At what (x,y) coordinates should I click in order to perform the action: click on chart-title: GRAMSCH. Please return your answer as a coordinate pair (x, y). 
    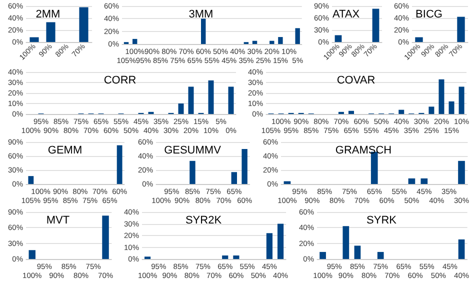
    Looking at the image, I should click on (363, 150).